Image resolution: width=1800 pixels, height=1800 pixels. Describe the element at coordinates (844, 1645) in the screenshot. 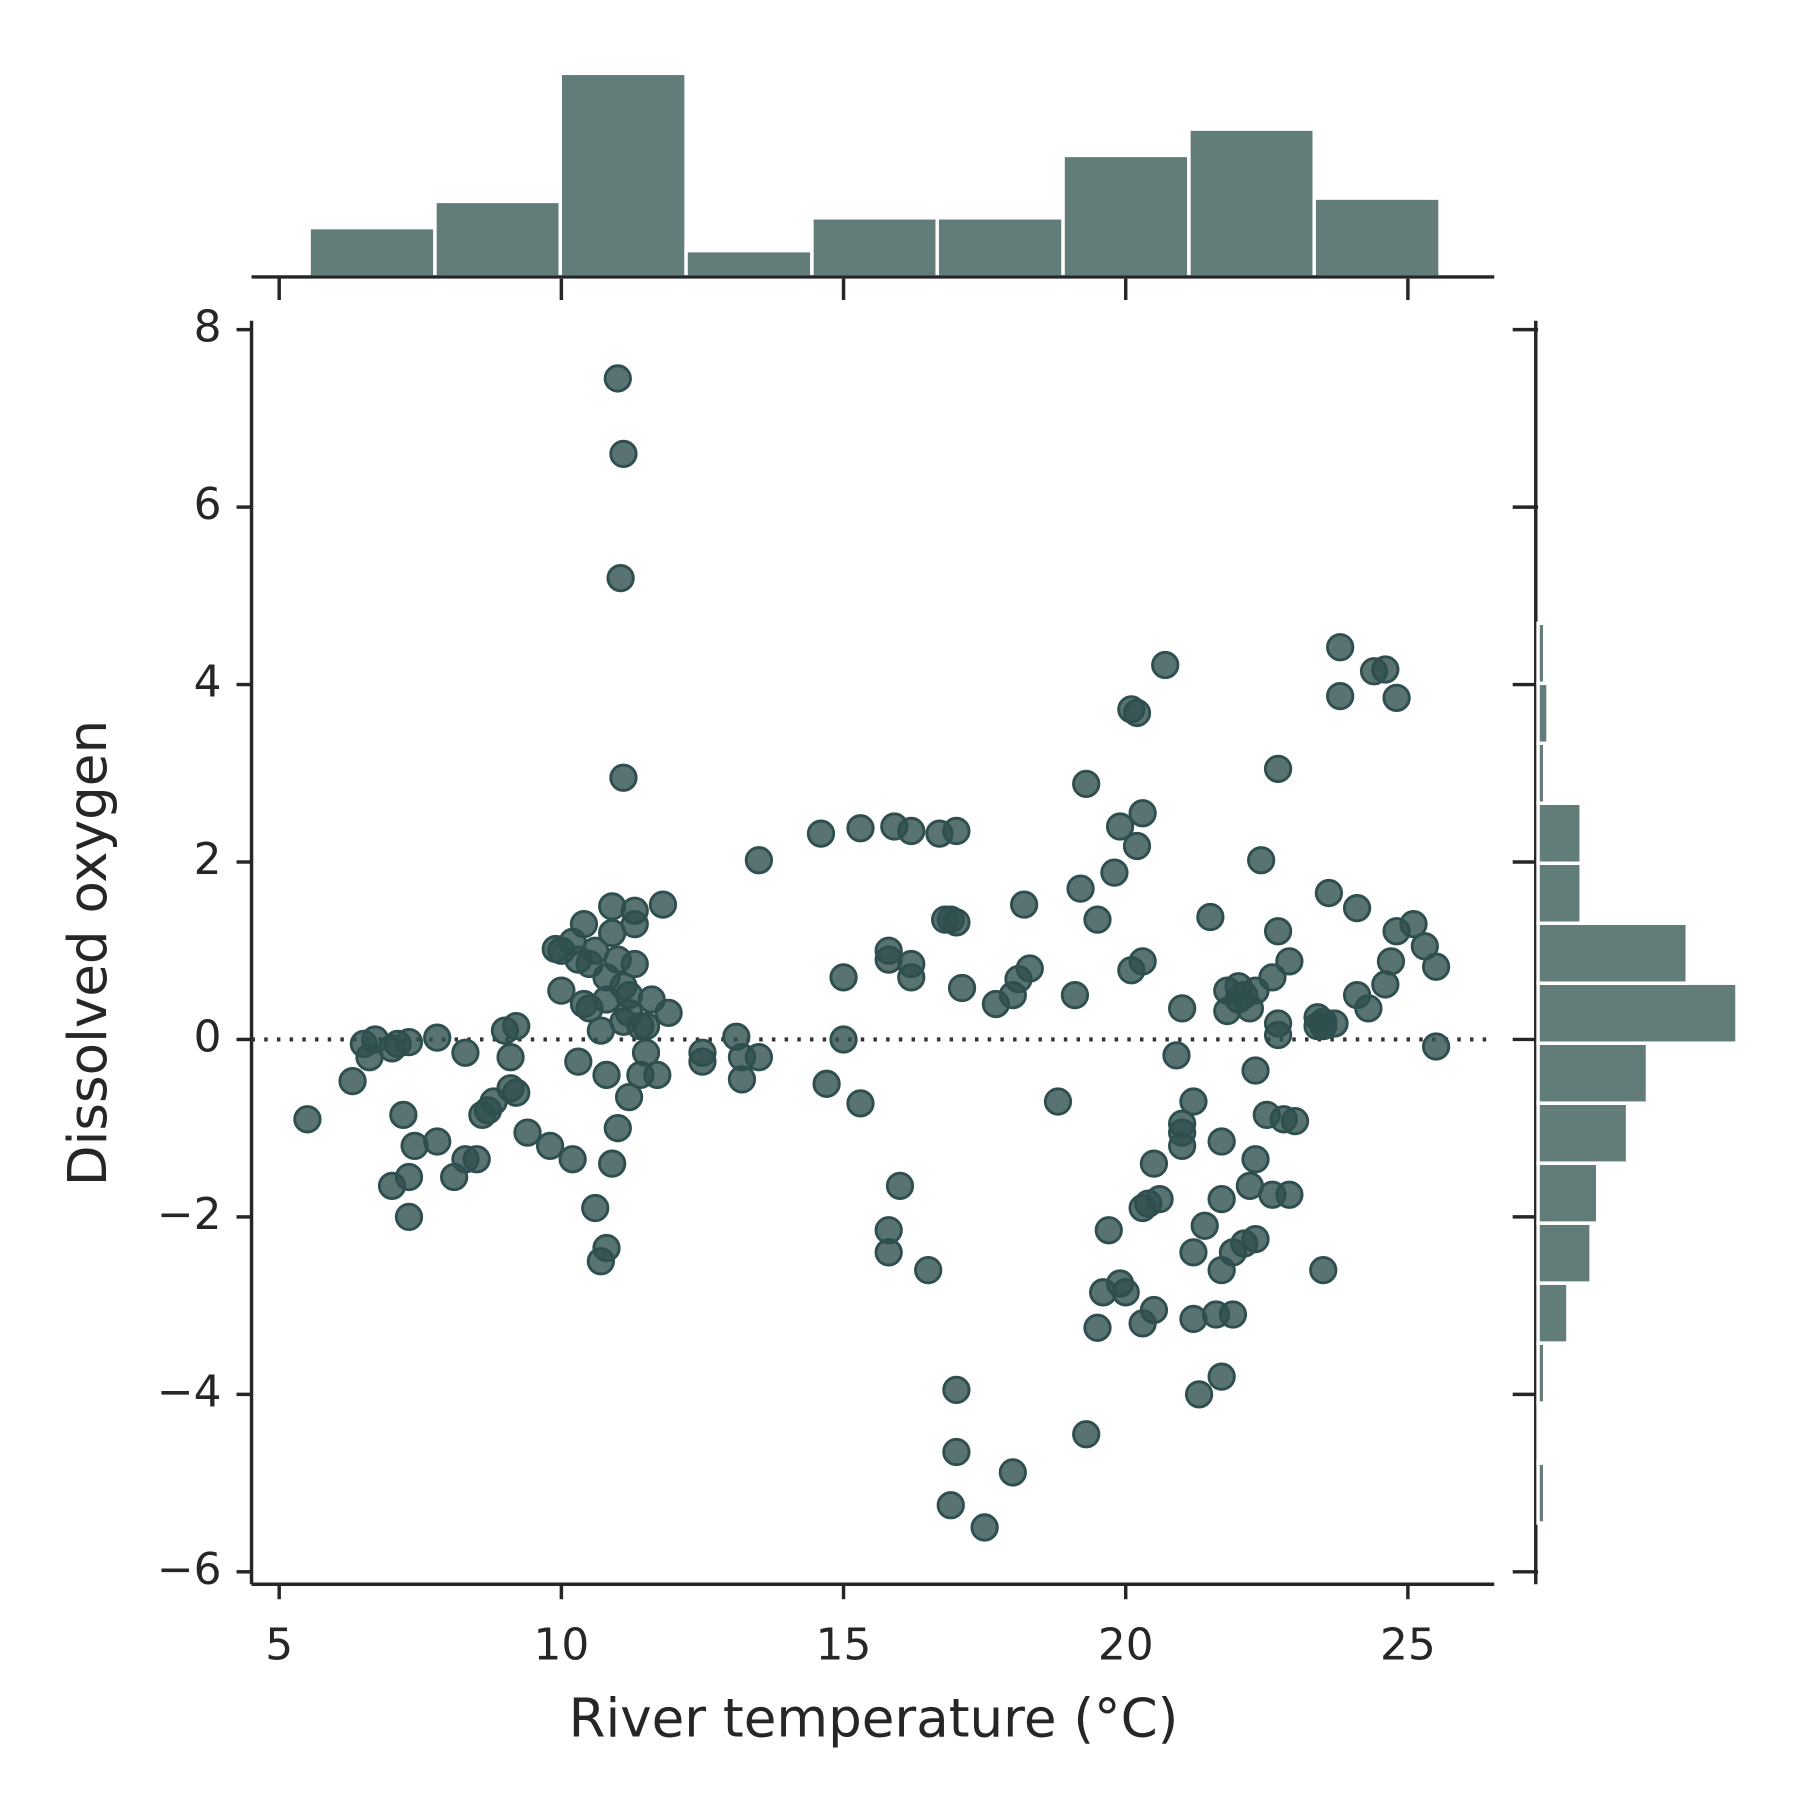

I see `x-tick-label: 15` at that location.